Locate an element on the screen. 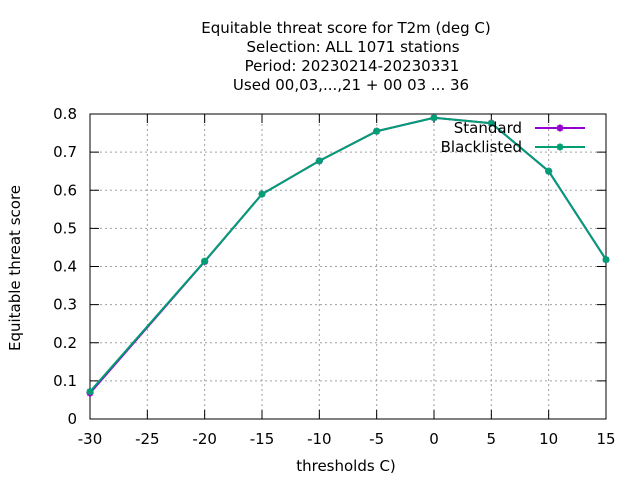 The width and height of the screenshot is (640, 480). y-tick-label: 0.4 is located at coordinates (65, 267).